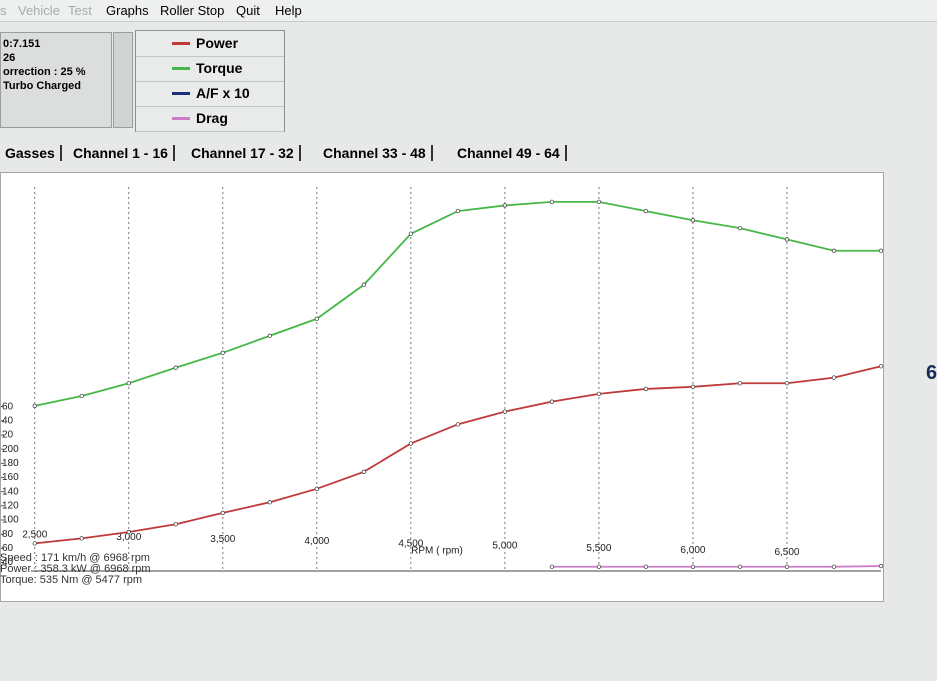  Describe the element at coordinates (34, 535) in the screenshot. I see `x-tick-label: 2,500` at that location.